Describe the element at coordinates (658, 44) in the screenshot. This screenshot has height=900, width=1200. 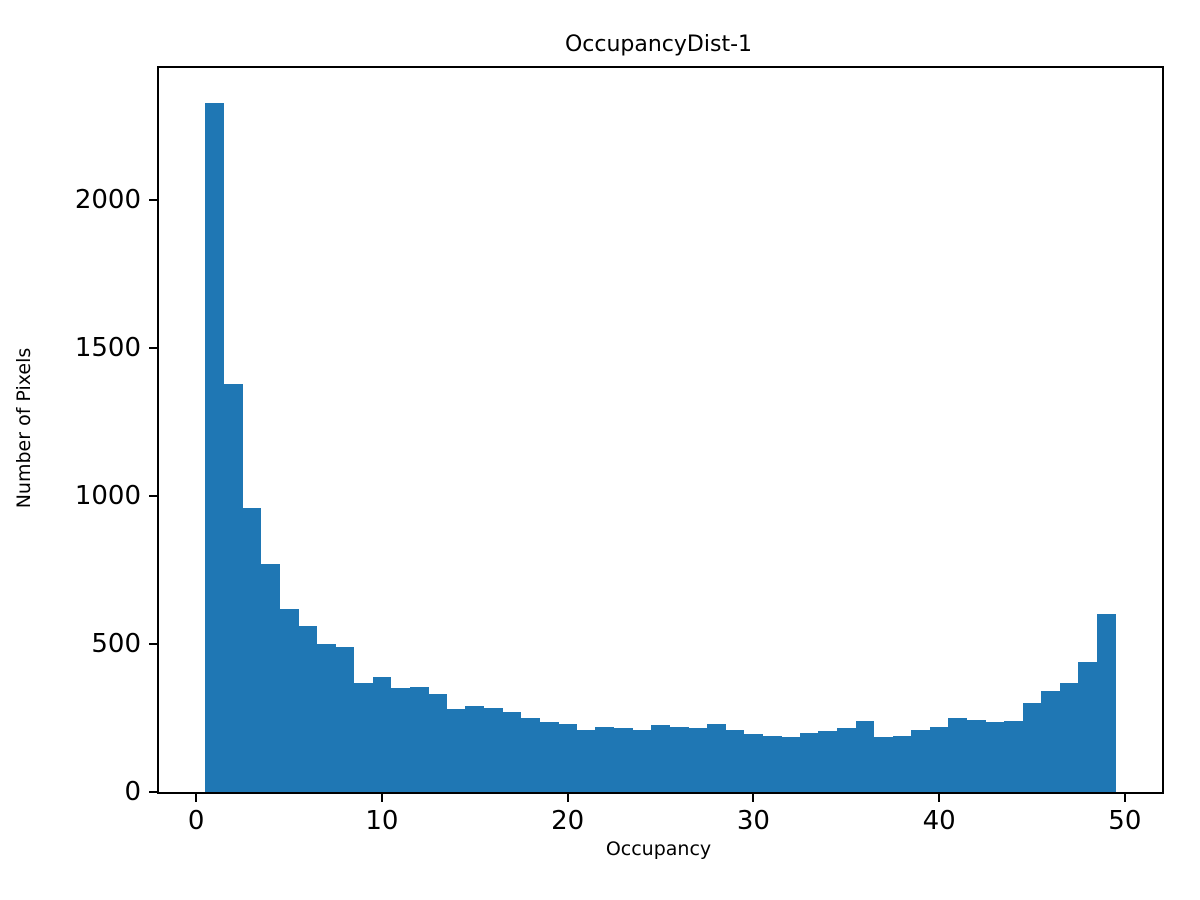
I see `chart-title: OccupancyDist-1` at that location.